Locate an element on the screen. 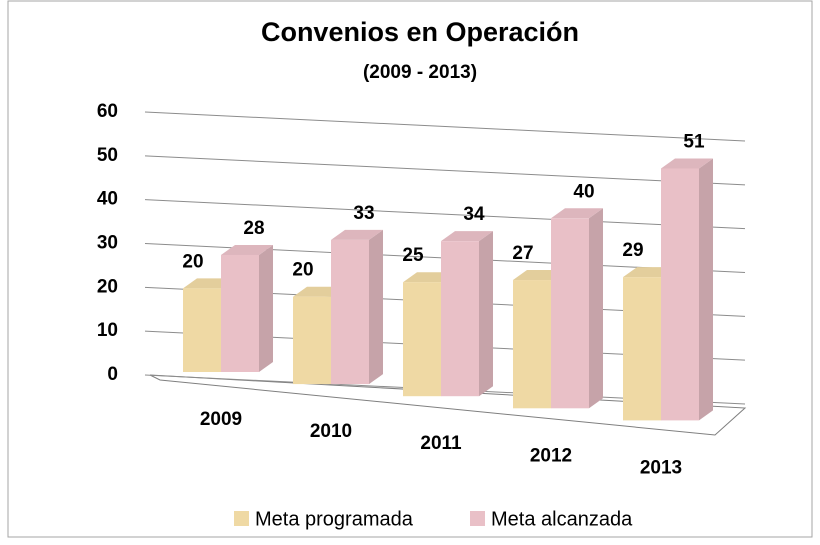 This screenshot has width=820, height=545. x-tick-label: 2013 is located at coordinates (661, 467).